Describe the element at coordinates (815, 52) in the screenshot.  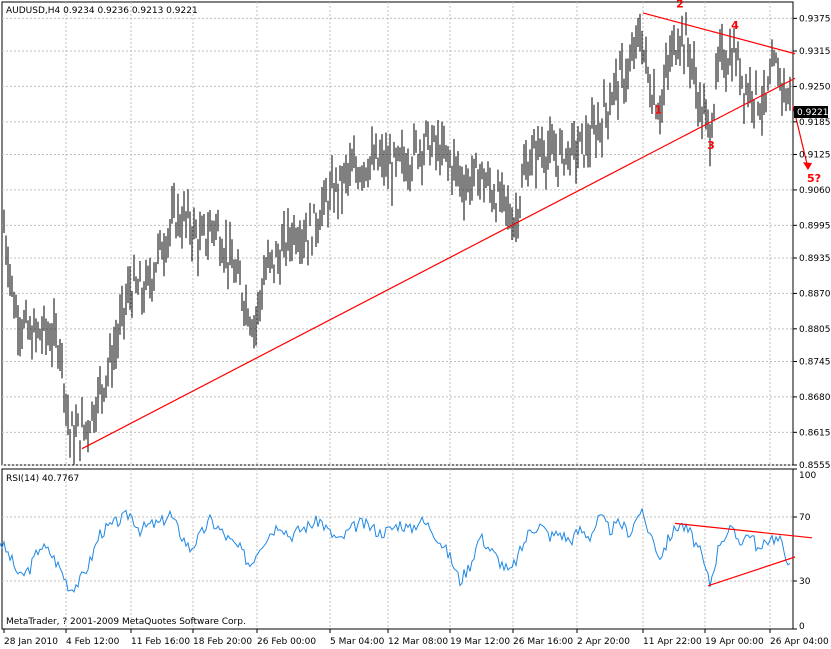
I see `price-tick-label: 0.9315` at that location.